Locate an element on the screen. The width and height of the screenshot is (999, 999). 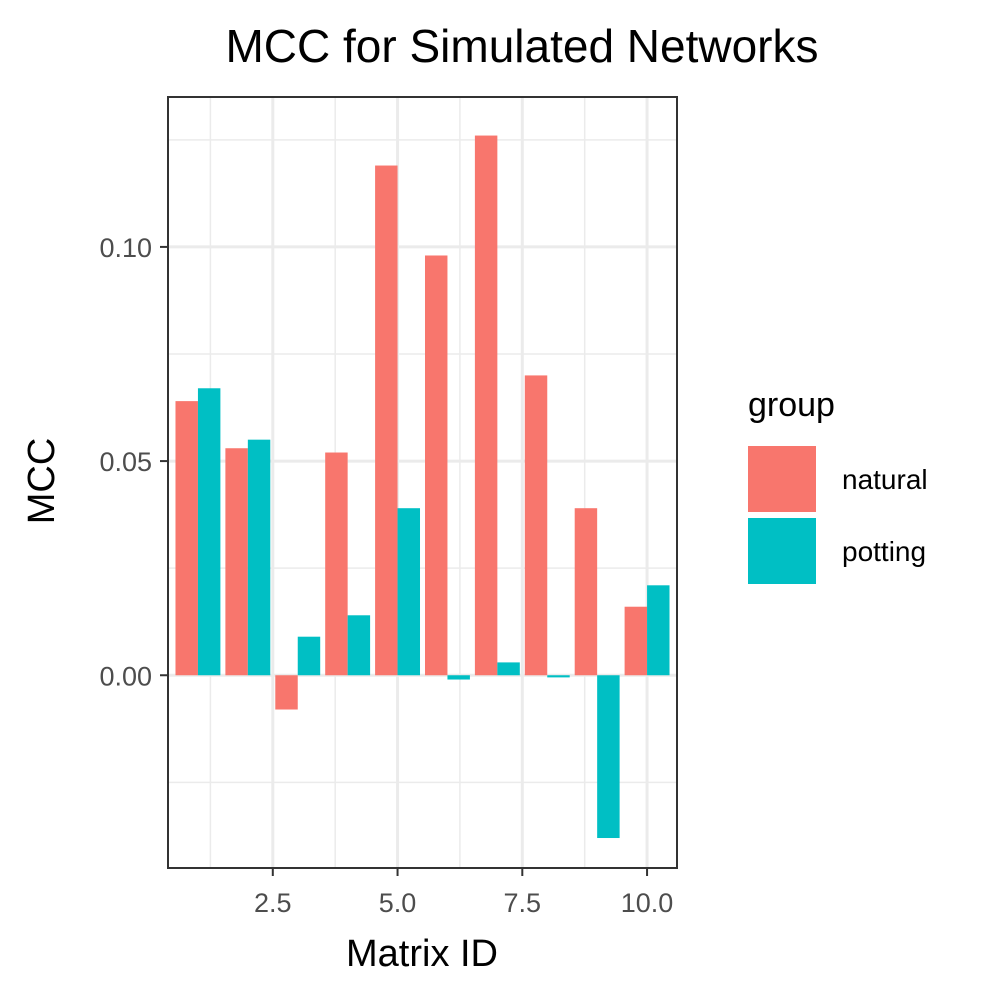
y-tick-label: 0.05 is located at coordinates (125, 462).